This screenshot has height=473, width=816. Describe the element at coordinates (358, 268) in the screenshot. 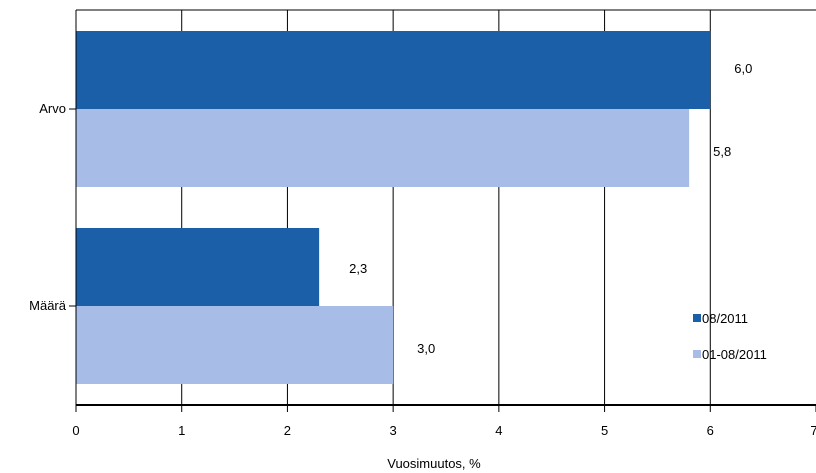

I see `data-label: 2,3` at that location.